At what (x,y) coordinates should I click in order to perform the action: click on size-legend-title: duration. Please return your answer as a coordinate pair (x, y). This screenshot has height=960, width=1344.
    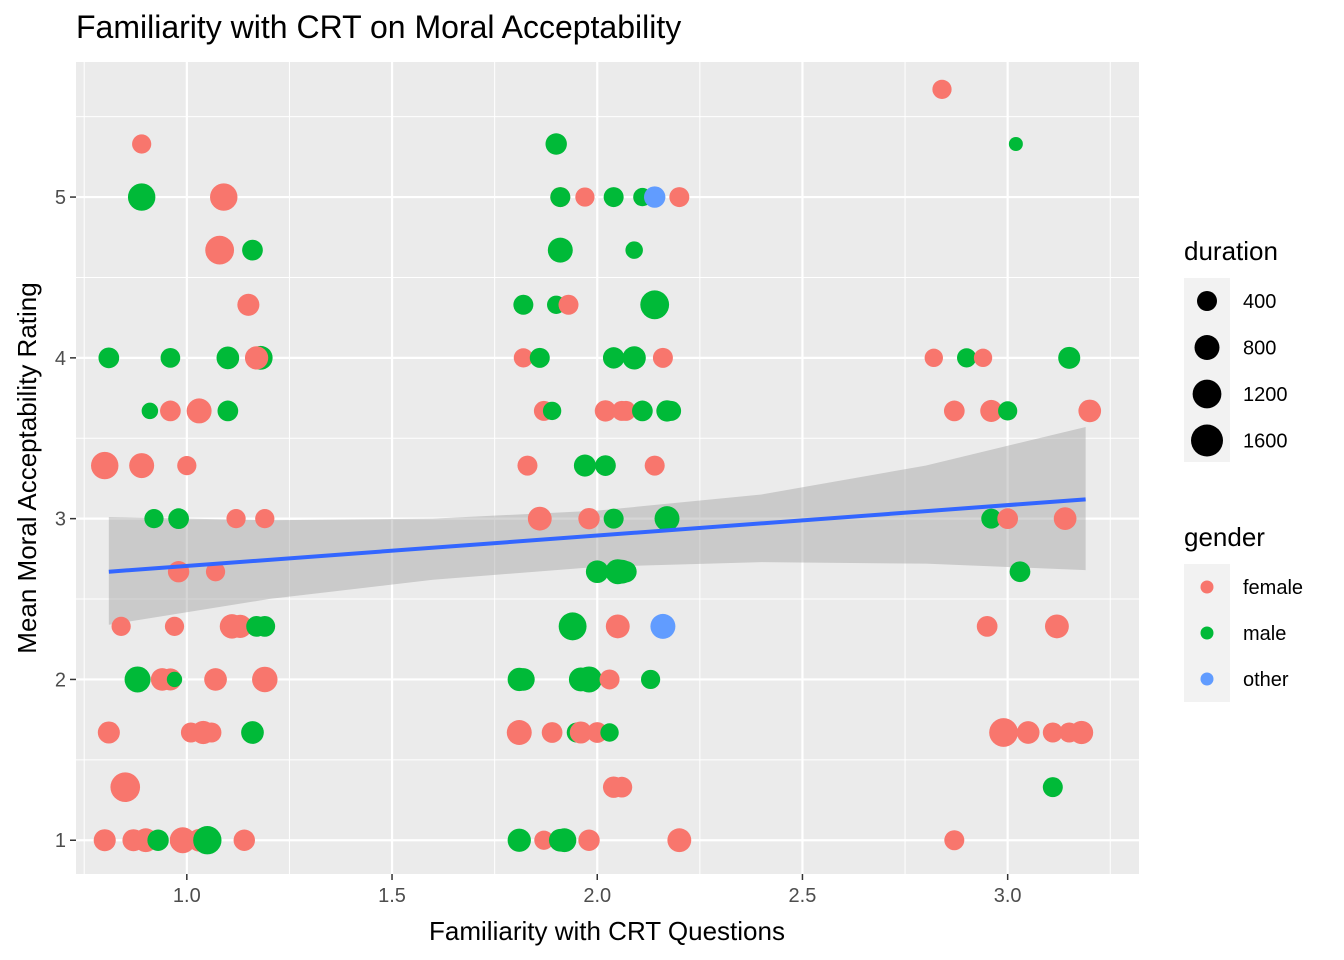
    Looking at the image, I should click on (1231, 251).